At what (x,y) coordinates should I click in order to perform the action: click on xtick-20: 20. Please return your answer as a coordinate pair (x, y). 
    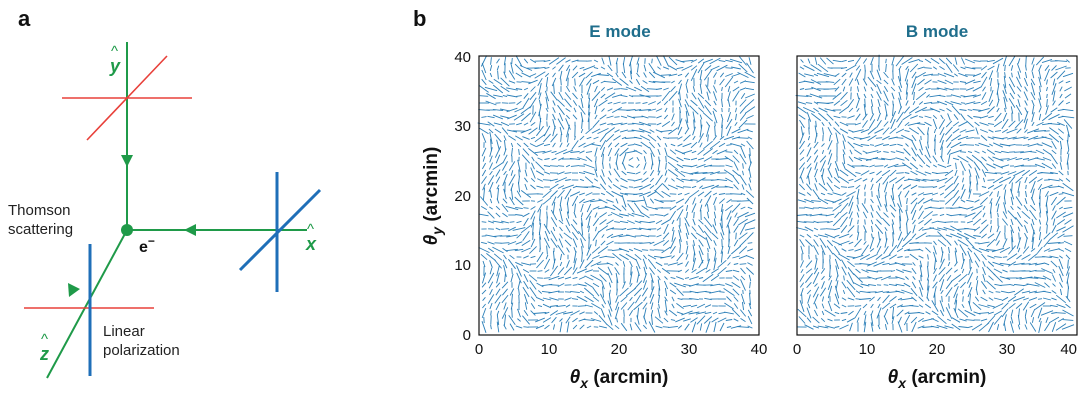
    Looking at the image, I should click on (619, 349).